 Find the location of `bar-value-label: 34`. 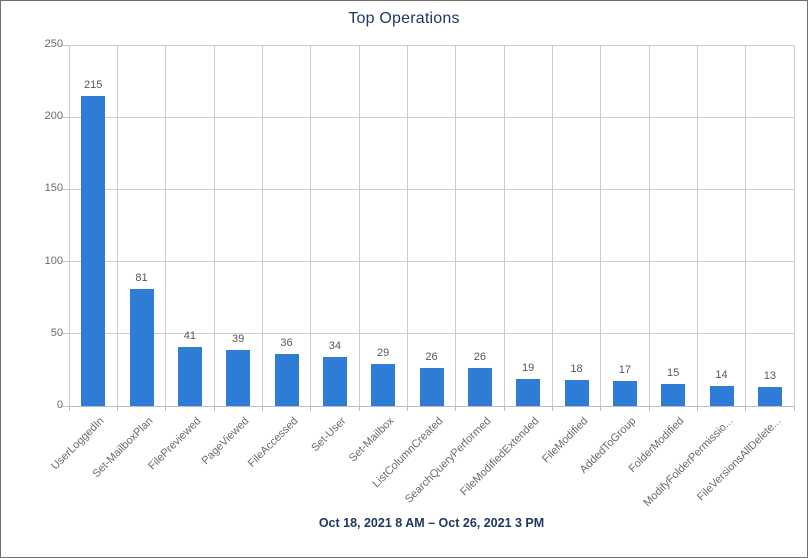

bar-value-label: 34 is located at coordinates (334, 345).